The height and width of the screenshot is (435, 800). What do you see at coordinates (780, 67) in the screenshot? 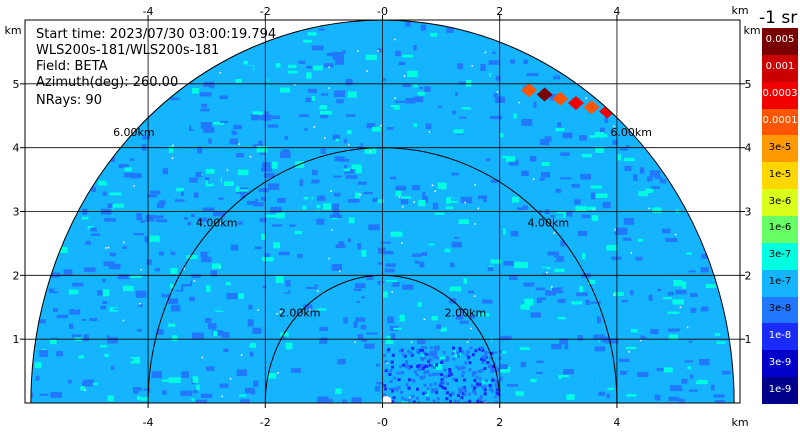
I see `colorbar-label: 0.001` at bounding box center [780, 67].